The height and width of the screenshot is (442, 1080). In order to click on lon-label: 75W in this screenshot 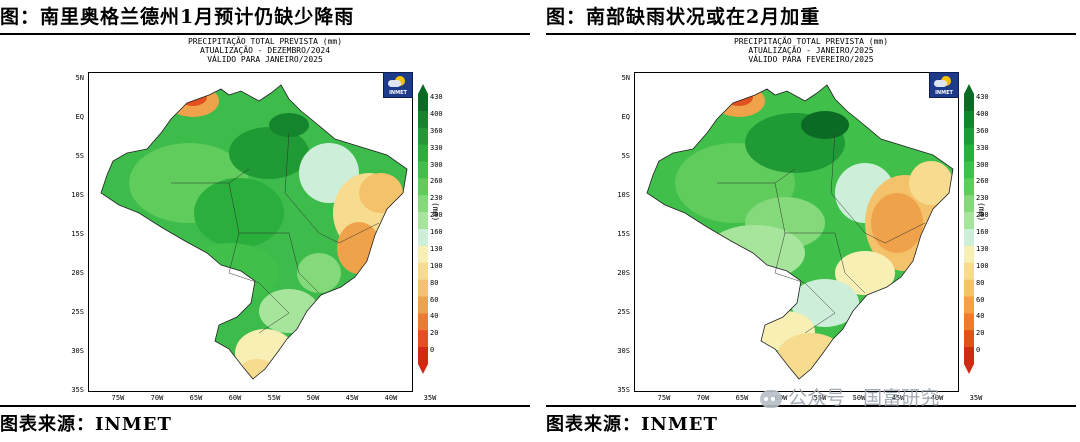, I will do `click(664, 398)`.